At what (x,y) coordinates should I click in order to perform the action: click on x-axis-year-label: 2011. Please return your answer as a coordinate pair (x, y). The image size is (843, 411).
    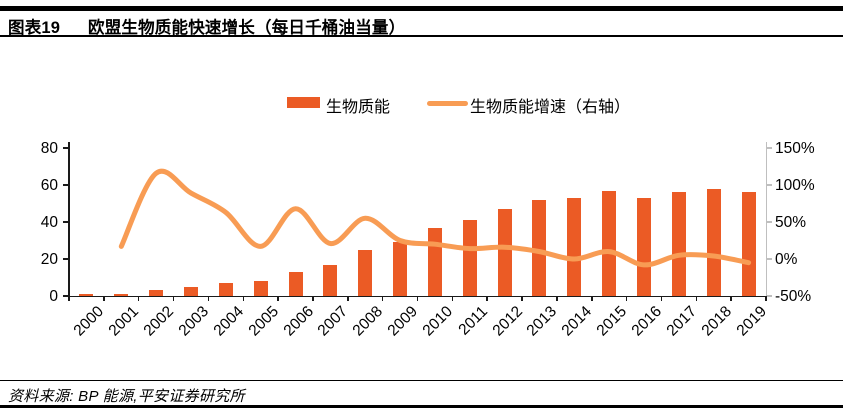
    Looking at the image, I should click on (473, 321).